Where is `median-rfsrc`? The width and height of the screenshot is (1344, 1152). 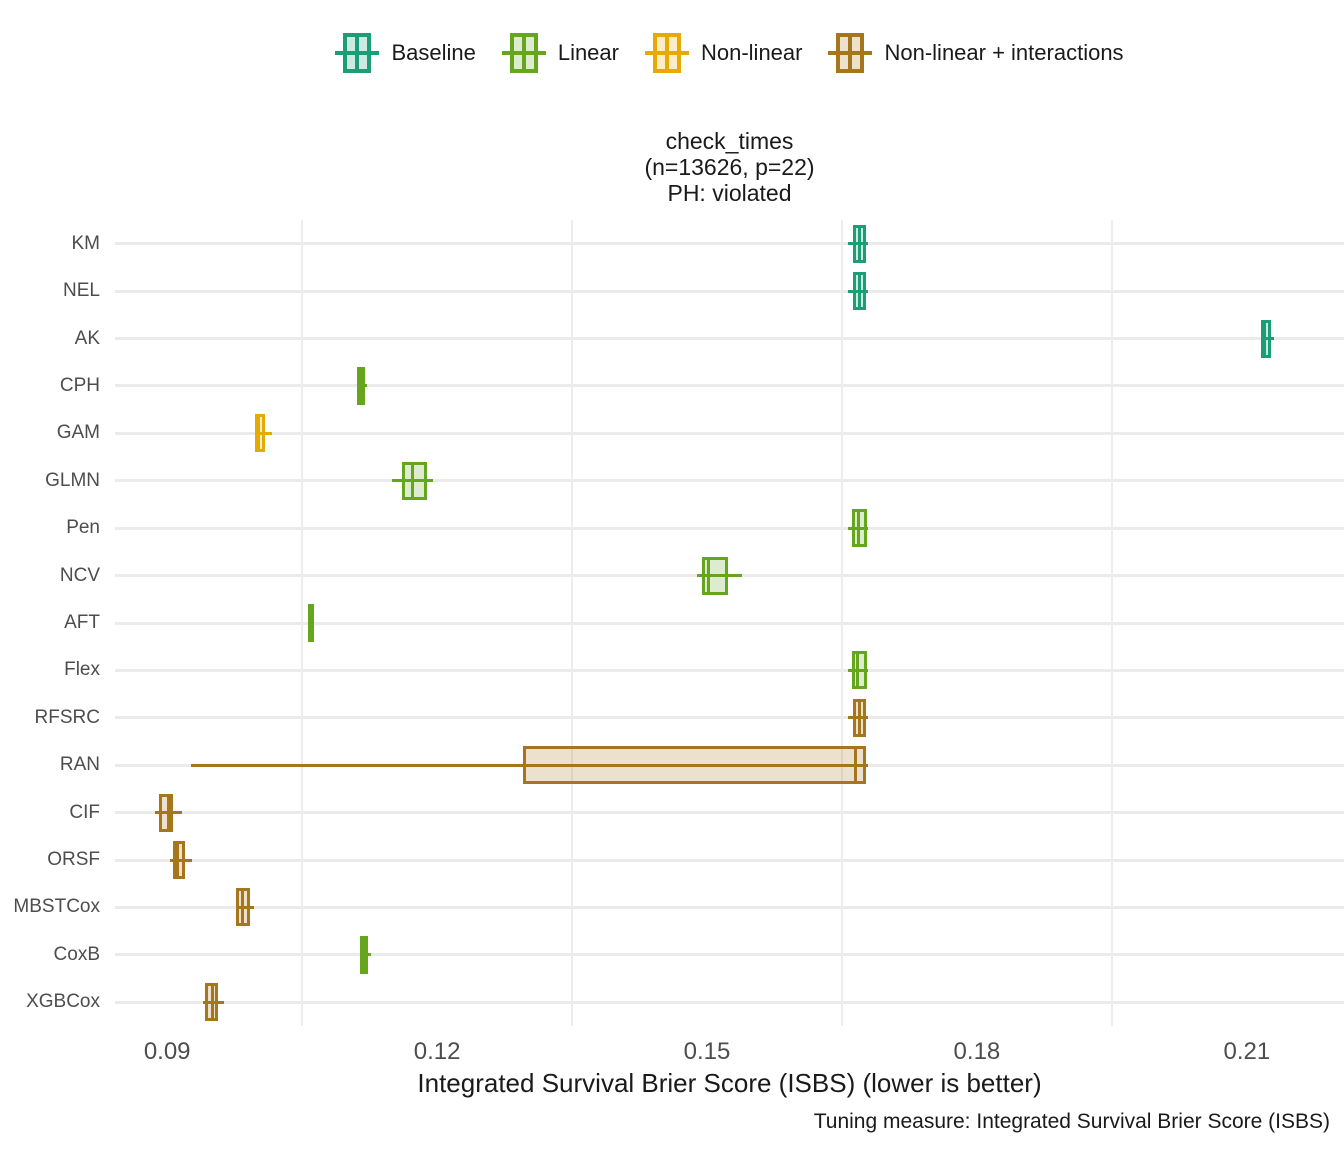 median-rfsrc is located at coordinates (859, 717).